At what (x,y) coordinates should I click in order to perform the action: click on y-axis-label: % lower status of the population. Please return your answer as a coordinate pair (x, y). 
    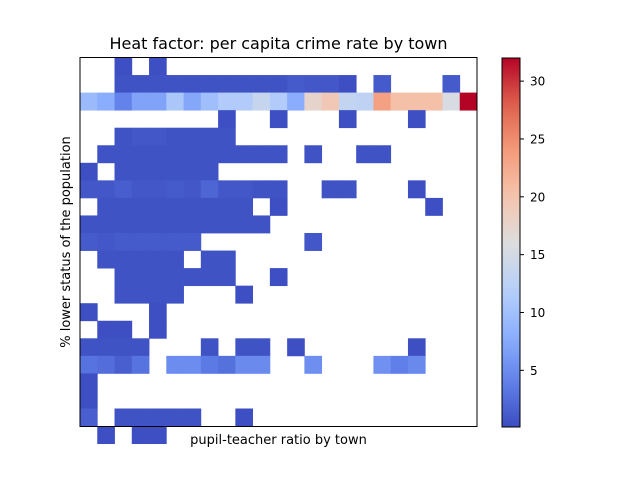
    Looking at the image, I should click on (66, 242).